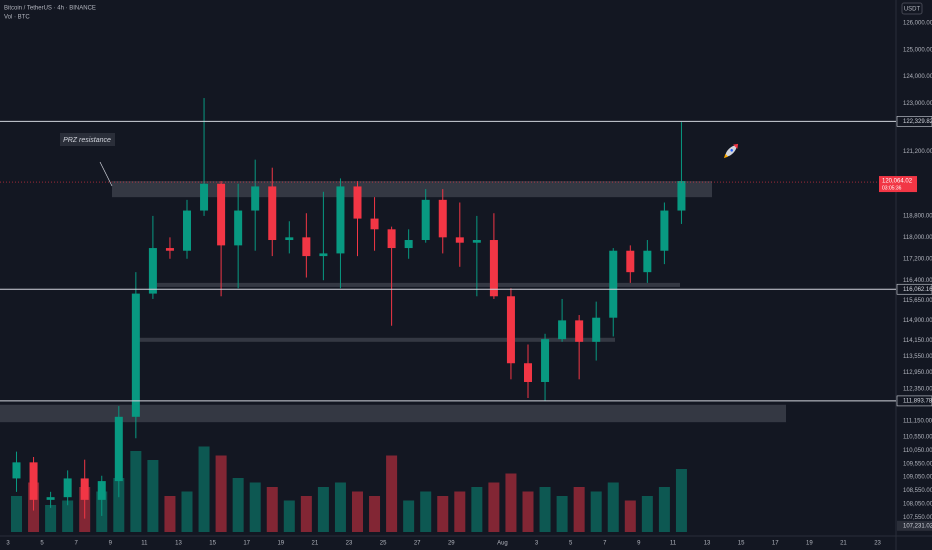  Describe the element at coordinates (917, 152) in the screenshot. I see `price-tick-label: 121,200.00` at that location.